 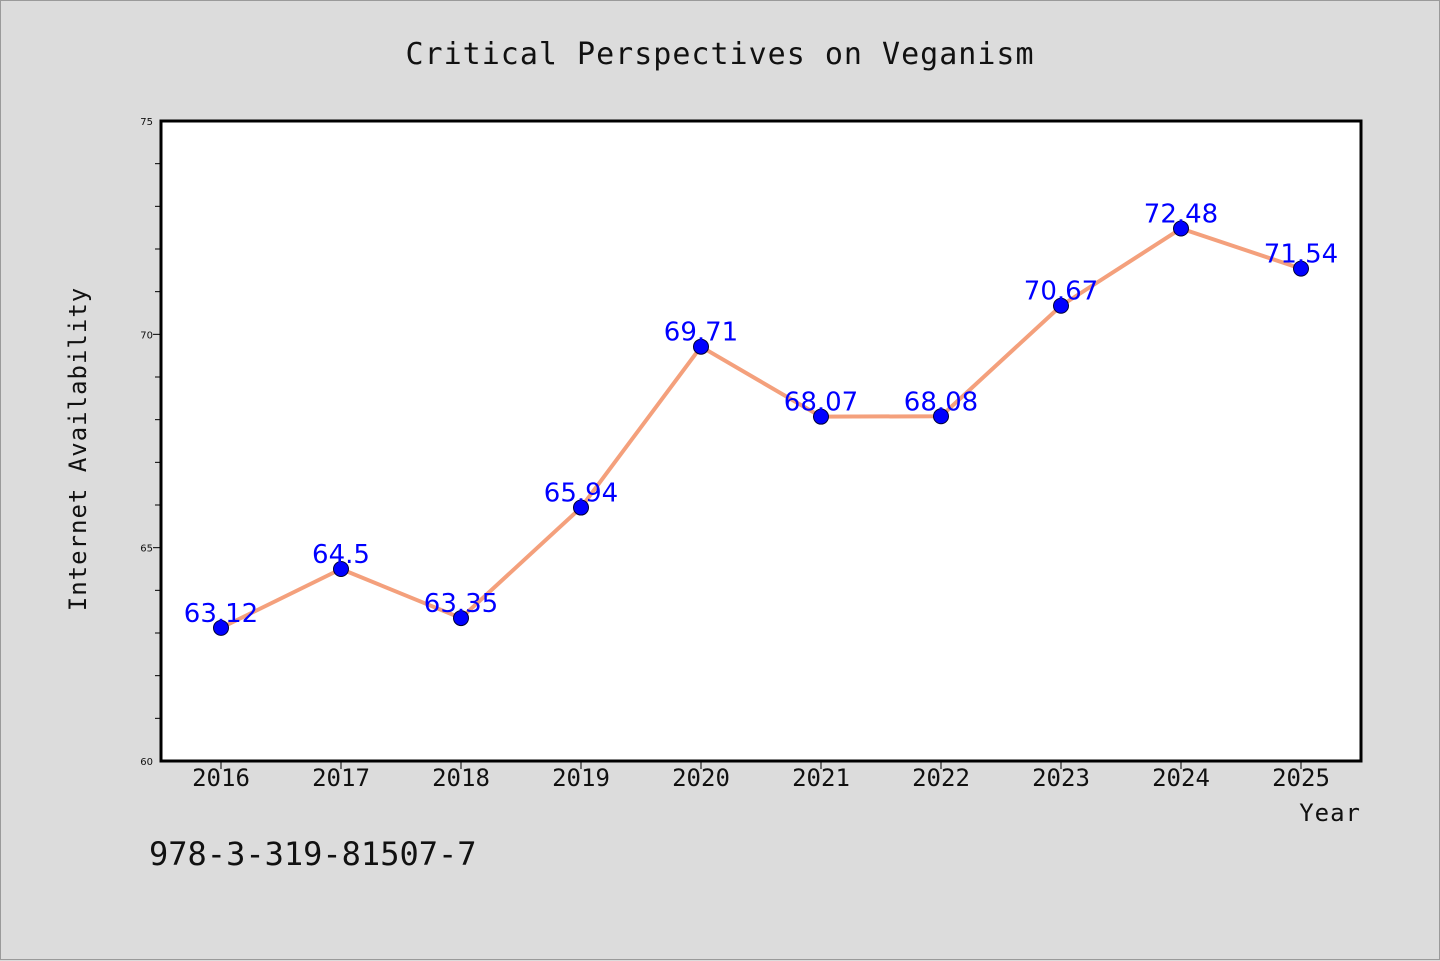 What do you see at coordinates (1330, 813) in the screenshot?
I see `x-axis-title: Year` at bounding box center [1330, 813].